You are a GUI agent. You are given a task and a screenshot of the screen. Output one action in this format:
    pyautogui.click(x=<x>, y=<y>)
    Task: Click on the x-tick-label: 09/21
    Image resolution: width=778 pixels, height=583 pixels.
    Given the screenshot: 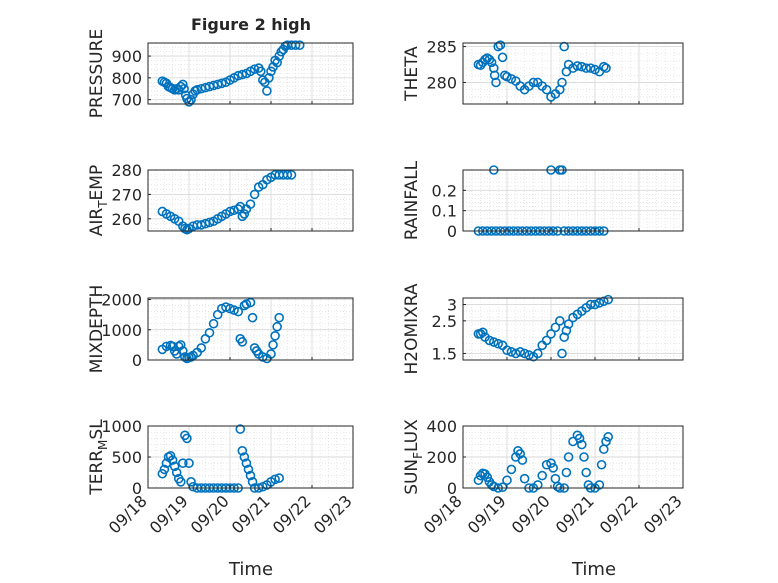 What is the action you would take?
    pyautogui.click(x=251, y=514)
    